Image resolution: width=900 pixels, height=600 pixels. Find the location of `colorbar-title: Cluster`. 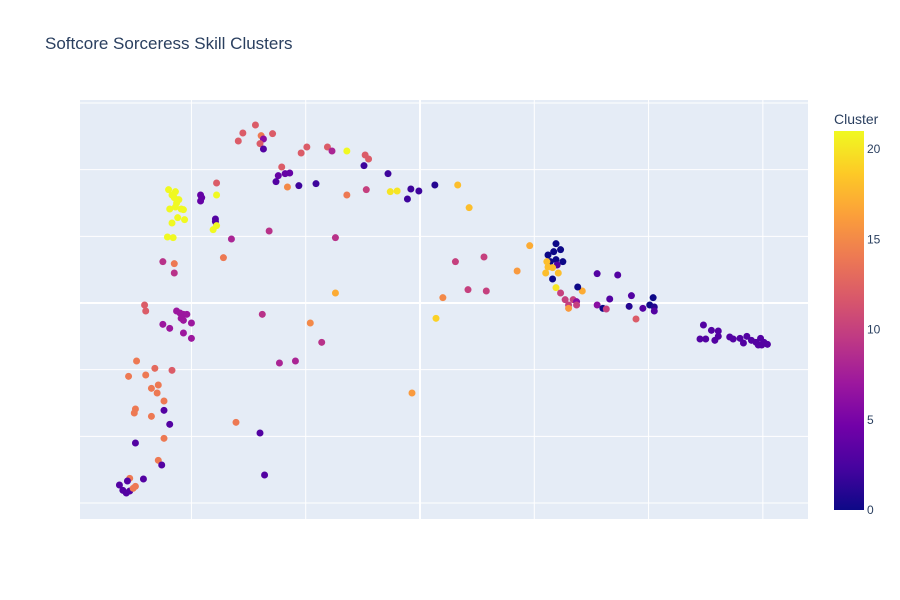

colorbar-title: Cluster is located at coordinates (856, 119).